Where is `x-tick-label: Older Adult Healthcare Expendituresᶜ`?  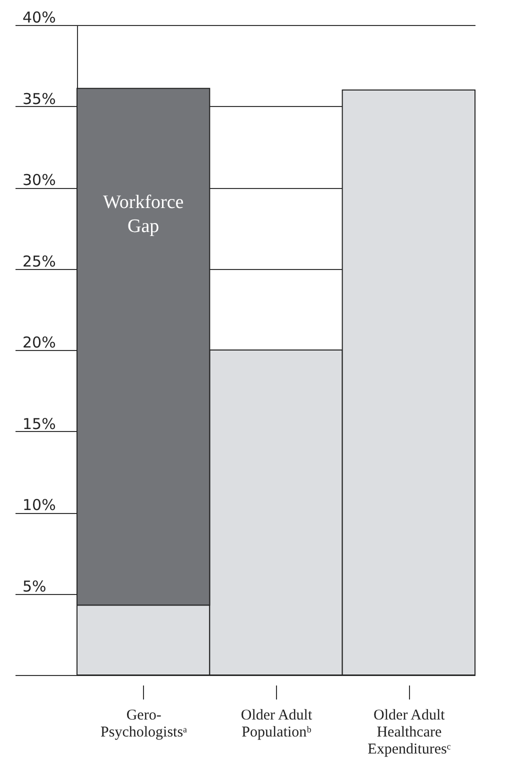
x-tick-label: Older Adult Healthcare Expendituresᶜ is located at coordinates (409, 733).